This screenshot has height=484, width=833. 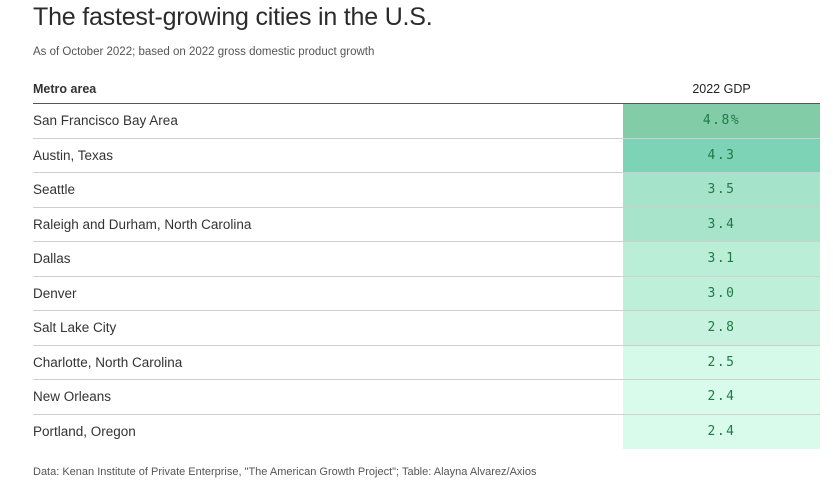 I want to click on metro-area-cell: Denver, so click(x=55, y=293).